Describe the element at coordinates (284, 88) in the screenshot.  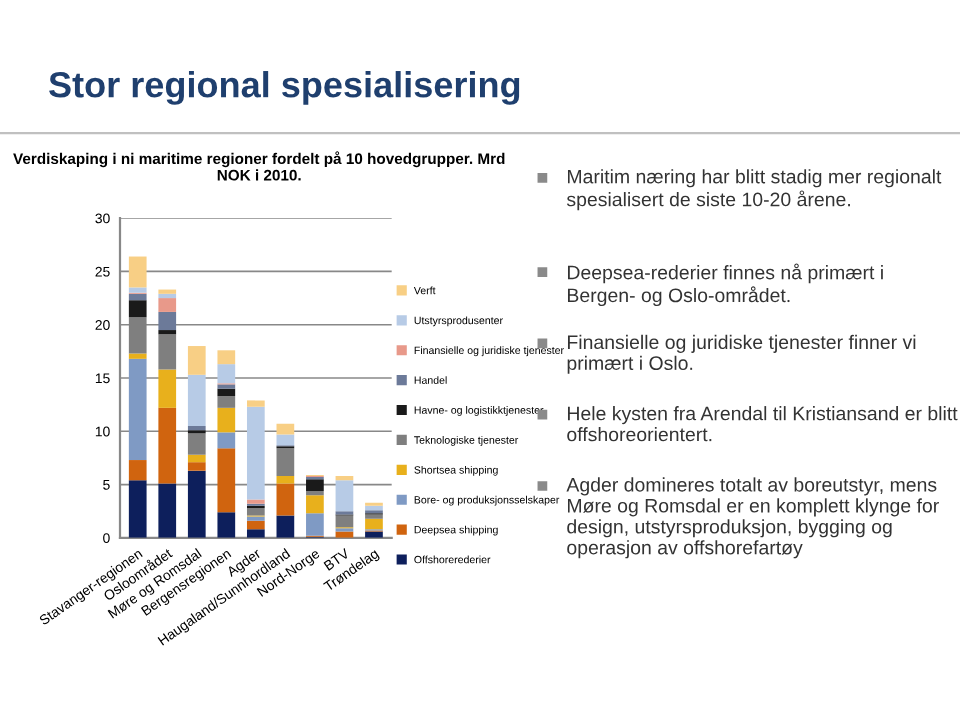
I see `chart-title: Stor regional spesialisering` at that location.